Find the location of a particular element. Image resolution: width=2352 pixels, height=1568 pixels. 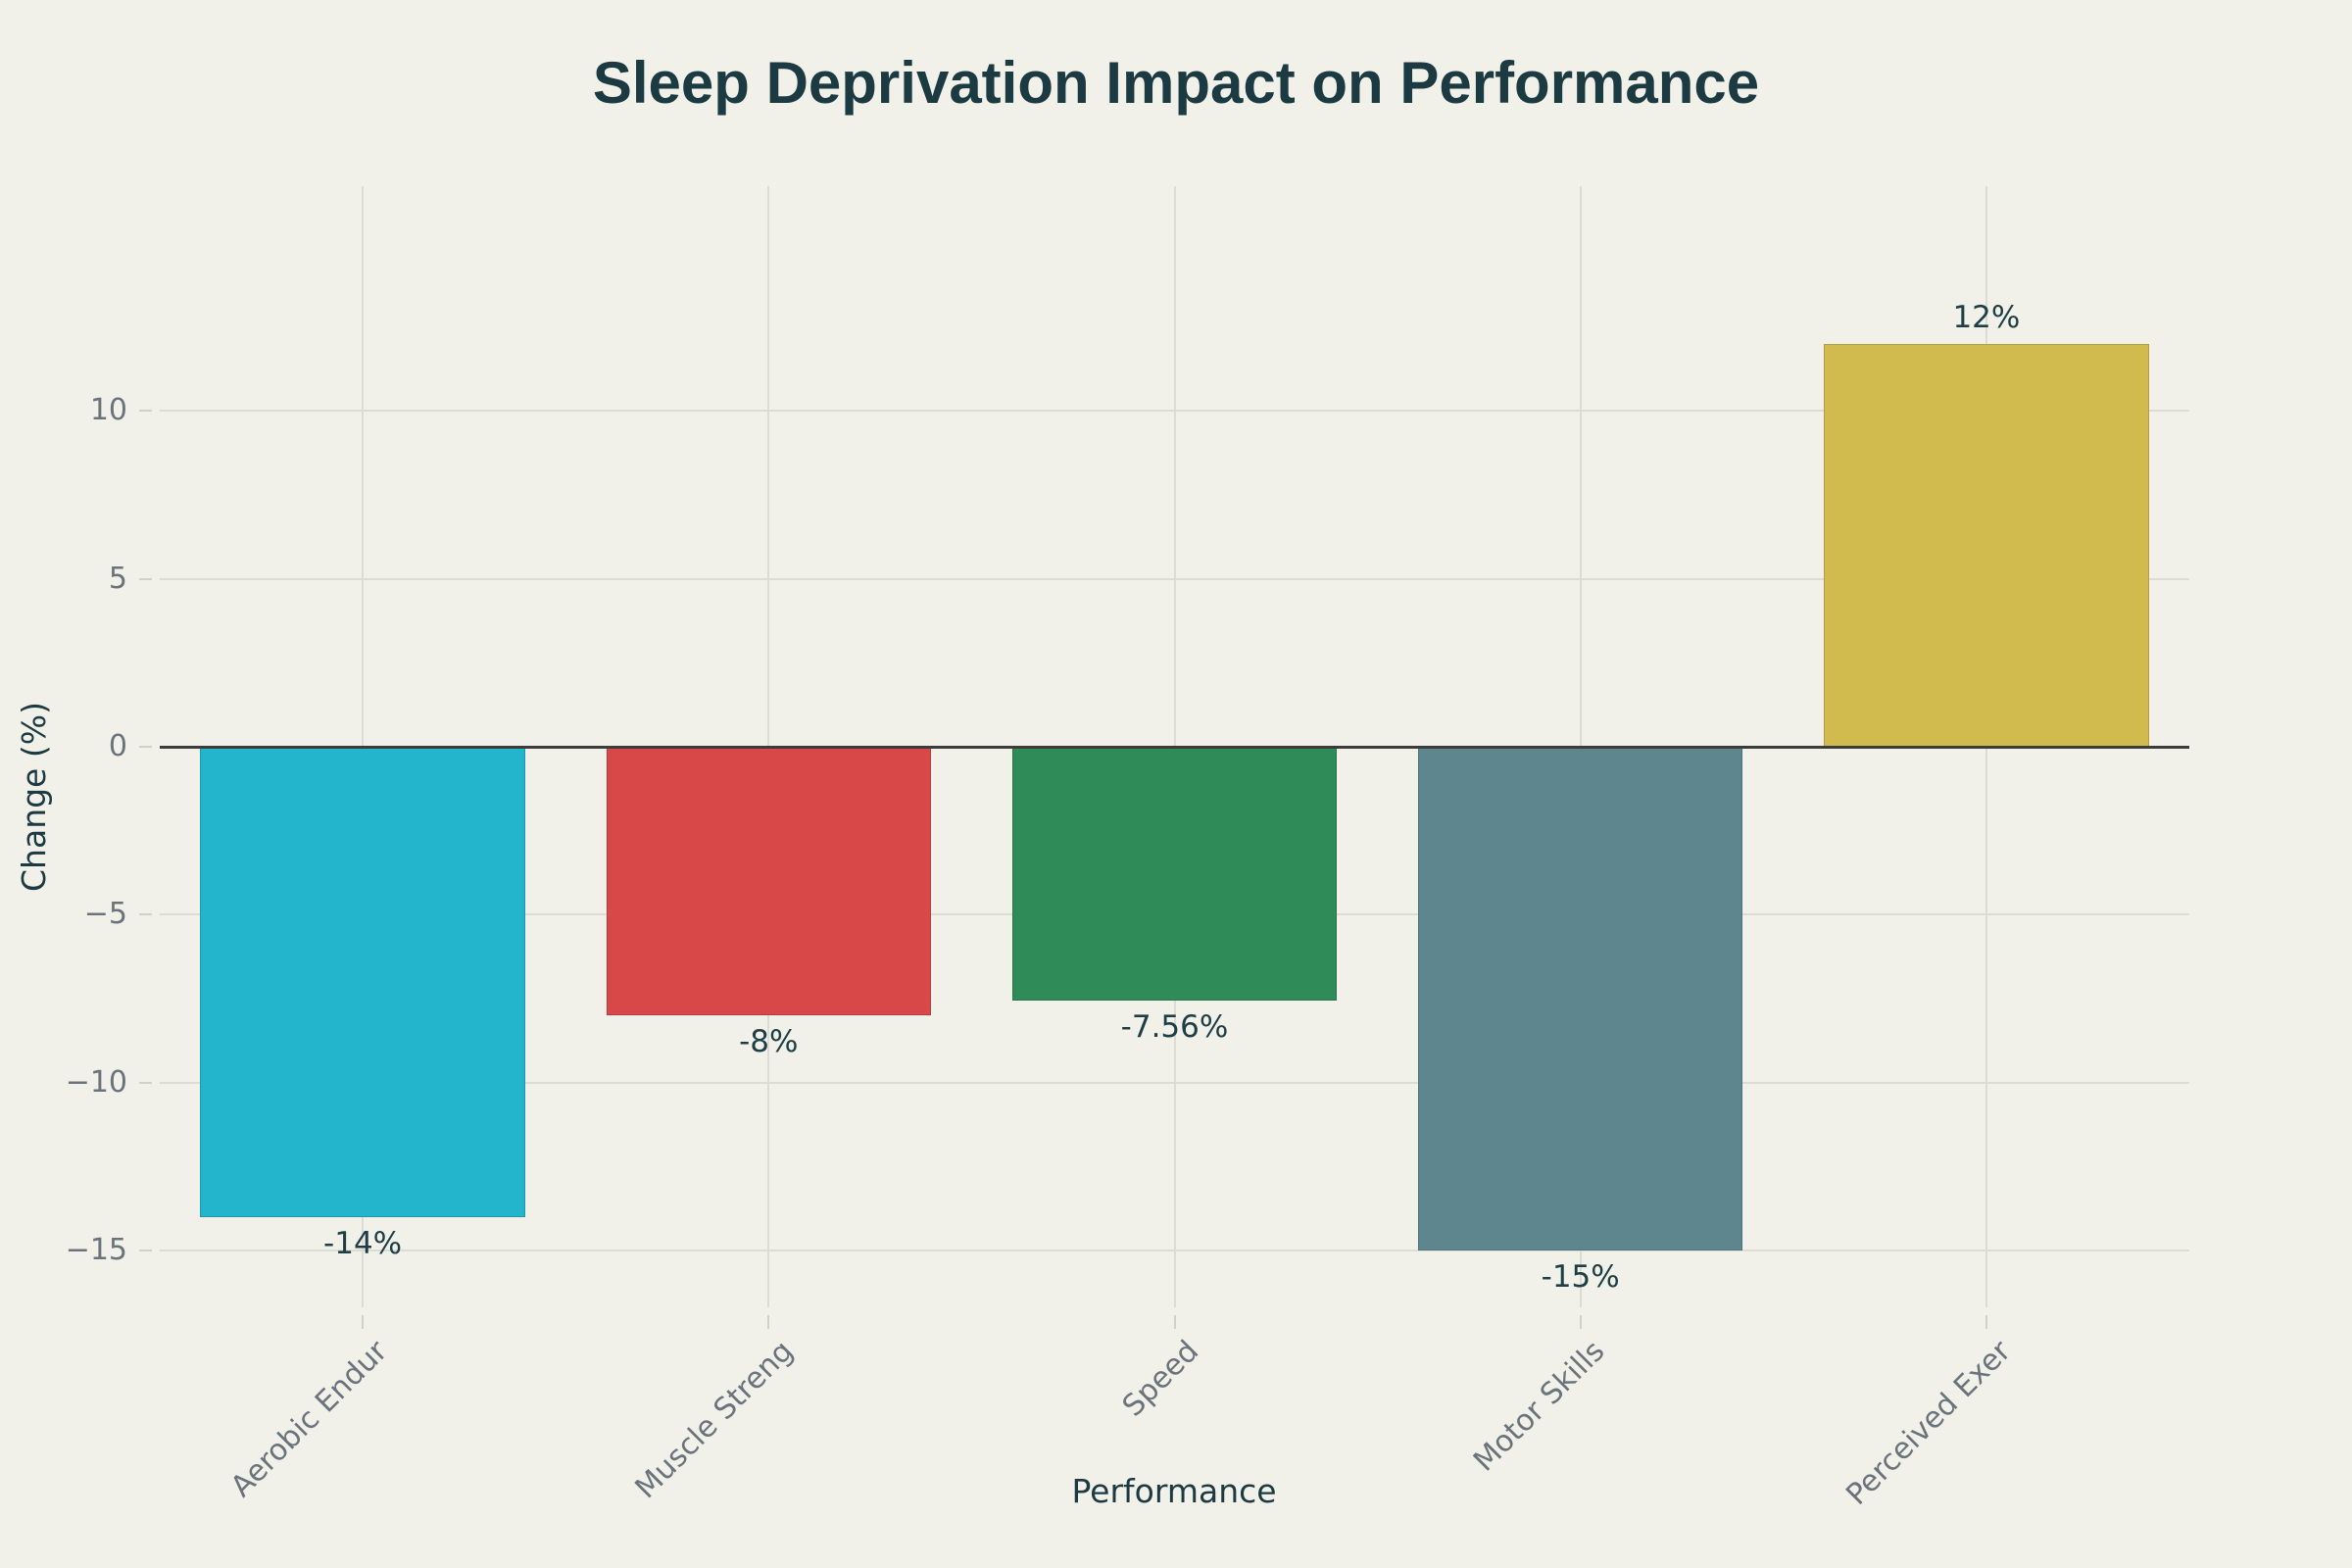

bar-value-label: -14% is located at coordinates (363, 1243).